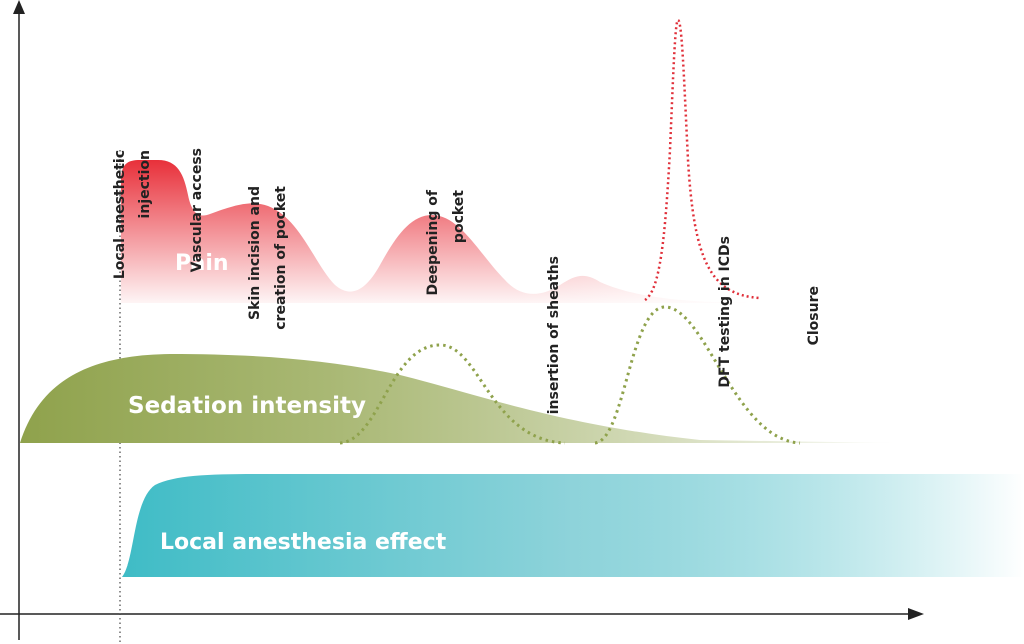 The height and width of the screenshot is (644, 1024). I want to click on event-deepening: Deepening of pocket, so click(446, 242).